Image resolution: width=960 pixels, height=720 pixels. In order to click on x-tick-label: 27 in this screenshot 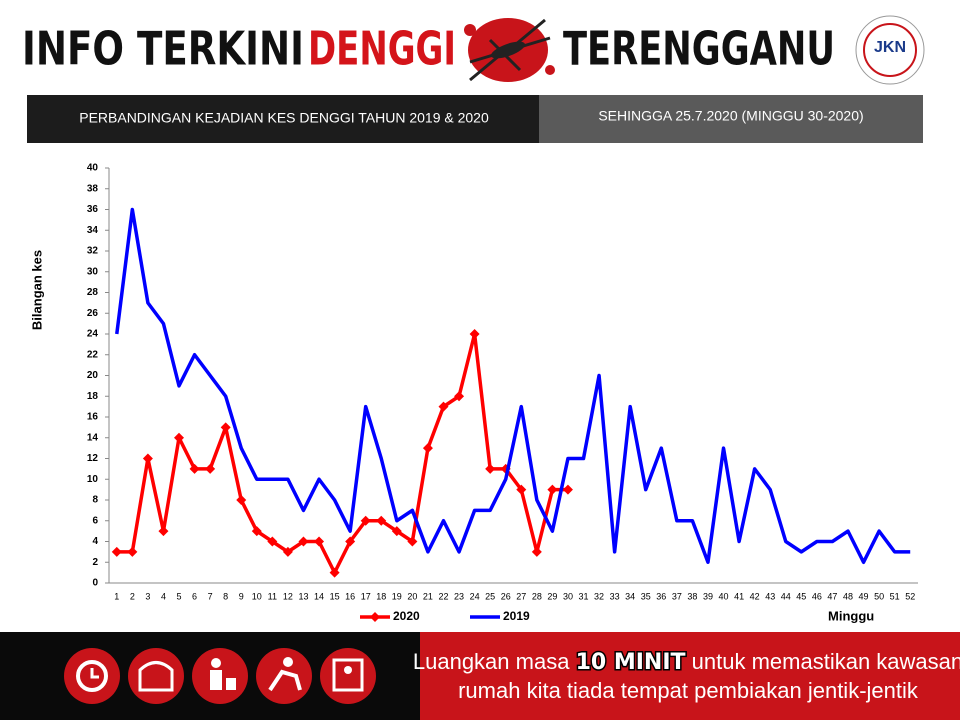, I will do `click(521, 596)`.